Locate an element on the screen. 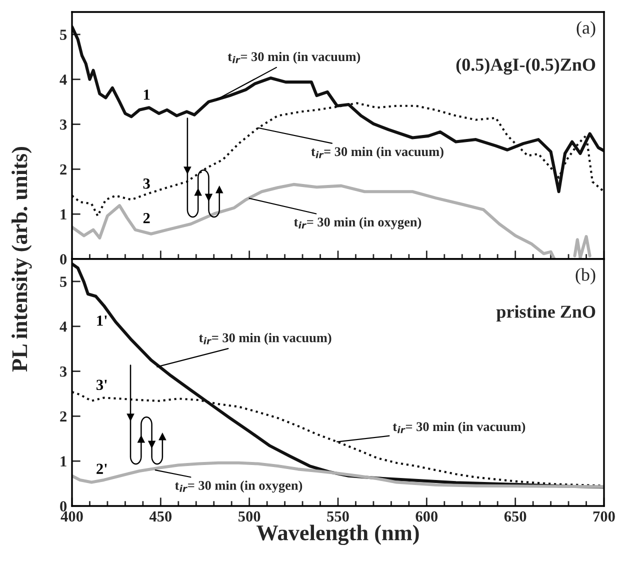  series-label: 3 is located at coordinates (146, 183).